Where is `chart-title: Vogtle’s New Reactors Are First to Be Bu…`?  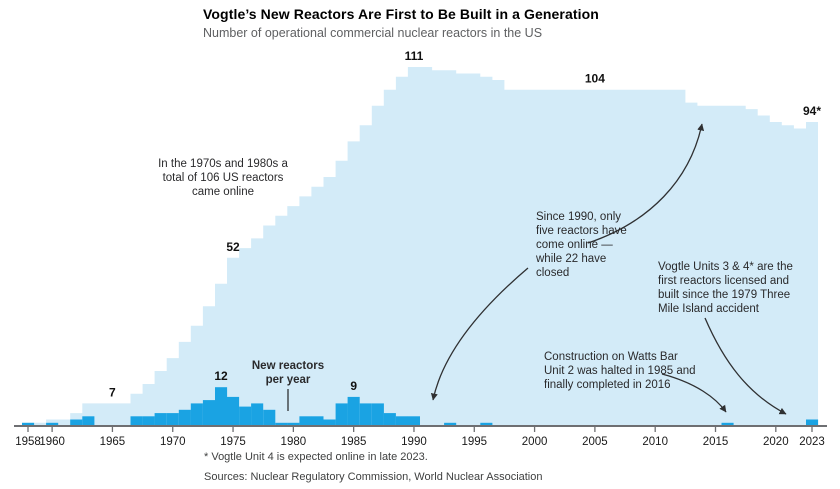 chart-title: Vogtle’s New Reactors Are First to Be Bu… is located at coordinates (401, 14).